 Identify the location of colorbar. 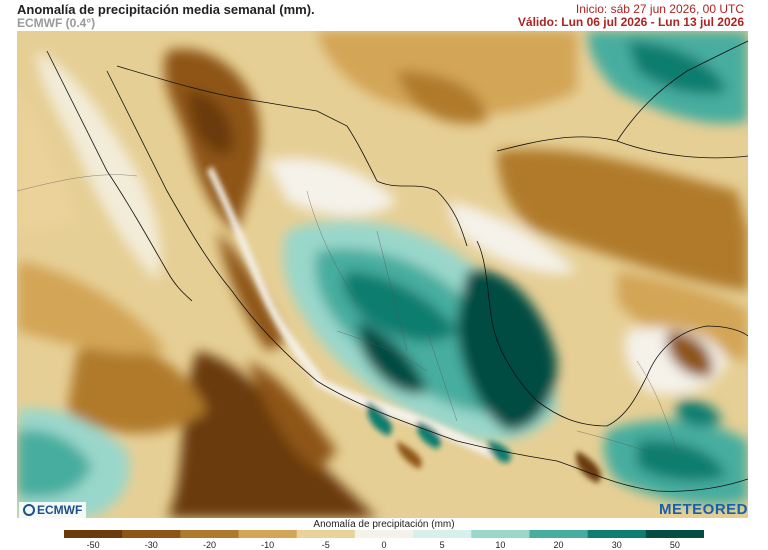
(384, 534).